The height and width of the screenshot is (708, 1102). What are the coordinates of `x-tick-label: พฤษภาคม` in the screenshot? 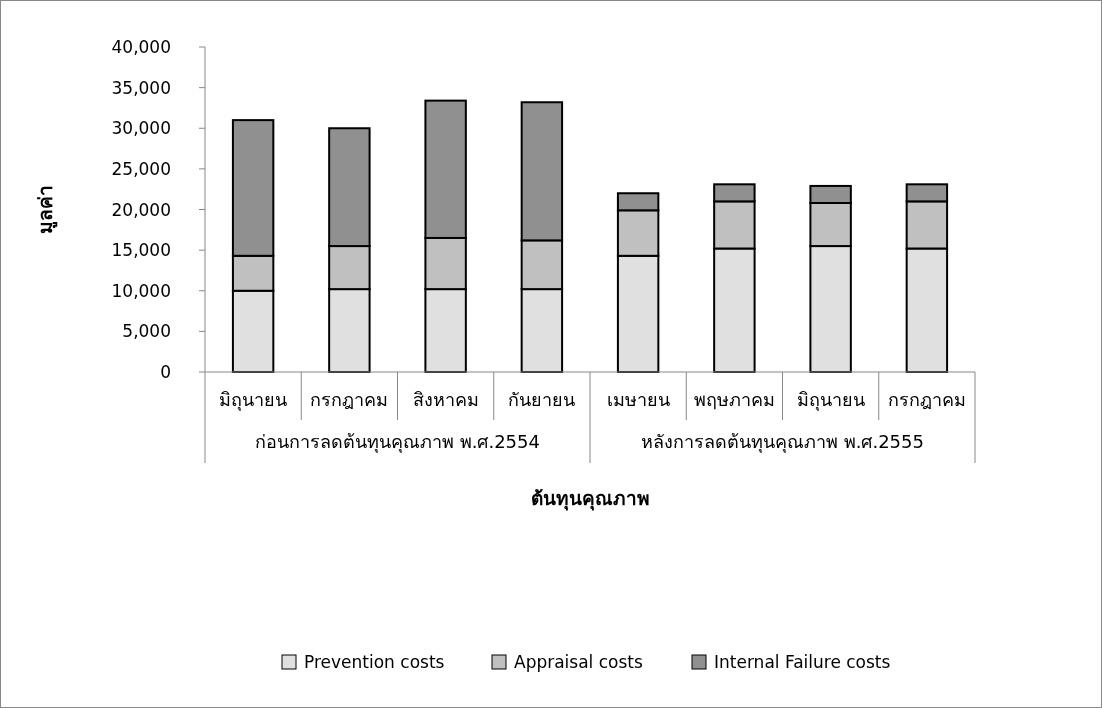 It's located at (734, 399).